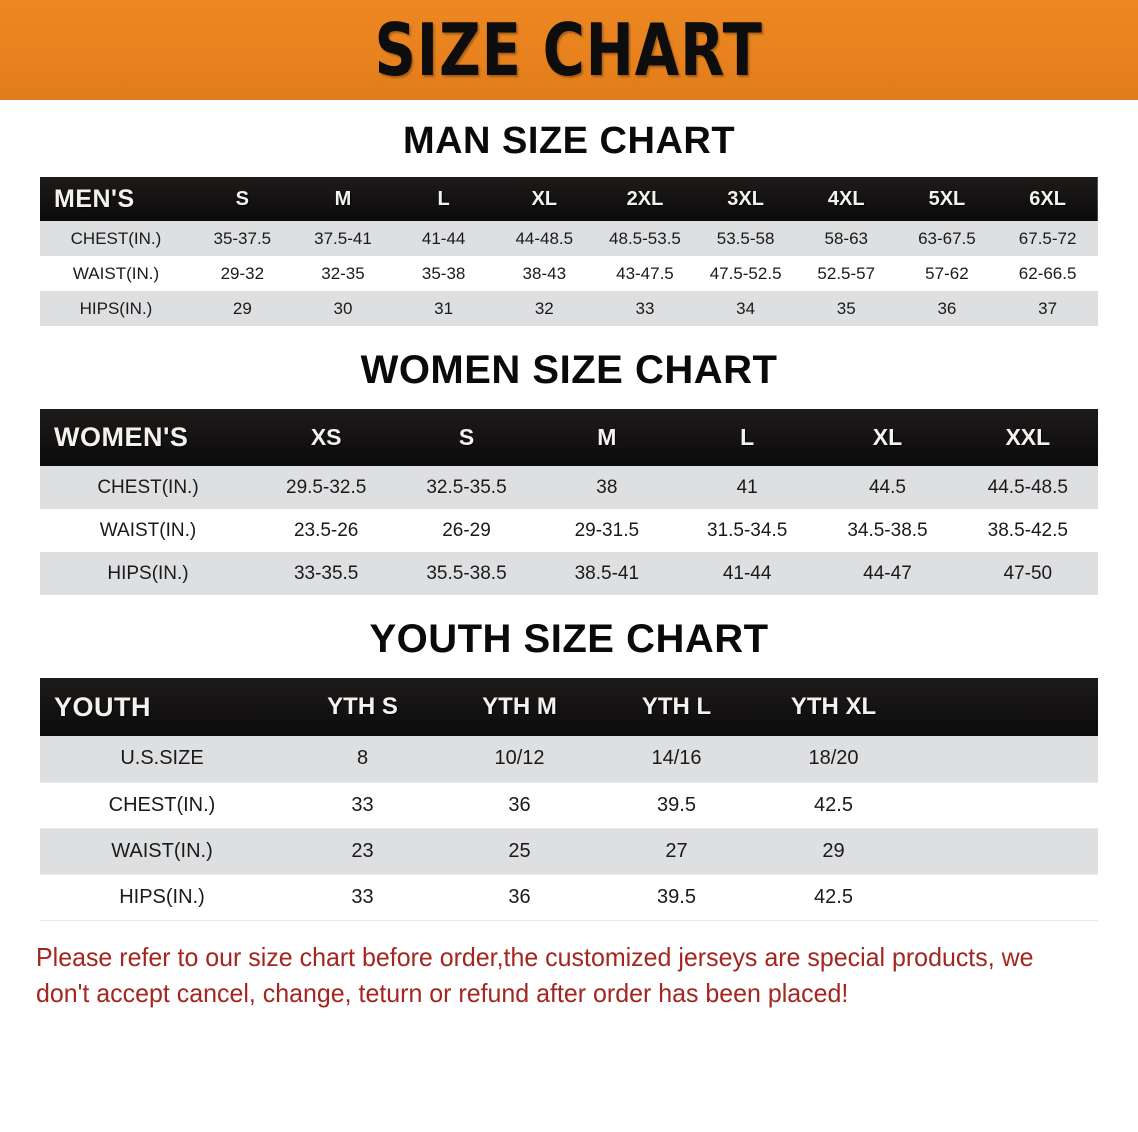  I want to click on women-measurement-cell: 38.5-41, so click(606, 573).